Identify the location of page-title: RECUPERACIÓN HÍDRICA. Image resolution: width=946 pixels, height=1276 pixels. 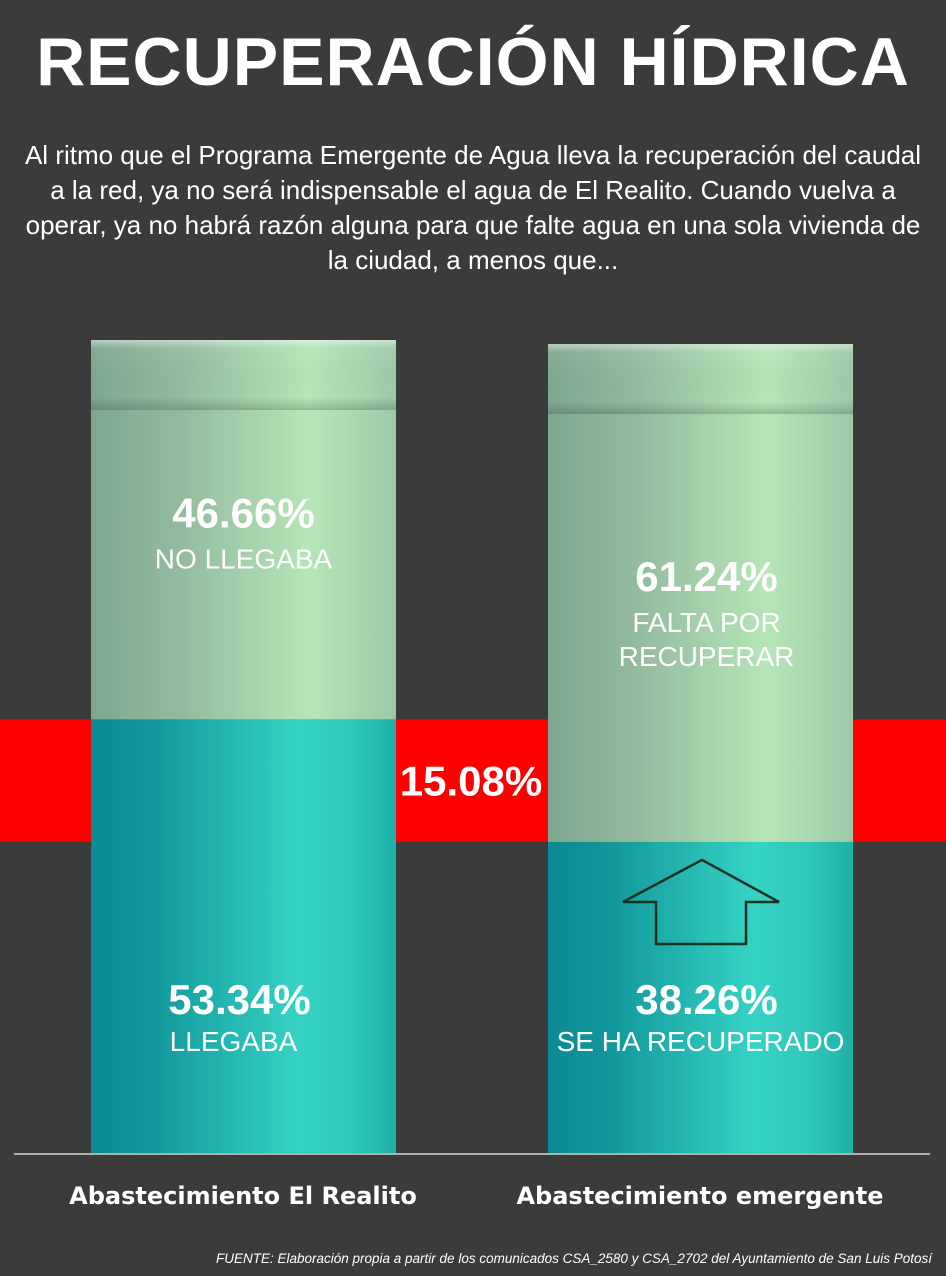
(473, 62).